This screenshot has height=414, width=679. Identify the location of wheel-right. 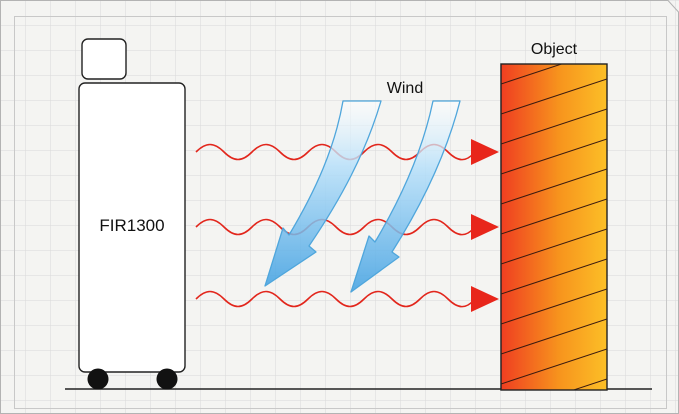
(167, 379).